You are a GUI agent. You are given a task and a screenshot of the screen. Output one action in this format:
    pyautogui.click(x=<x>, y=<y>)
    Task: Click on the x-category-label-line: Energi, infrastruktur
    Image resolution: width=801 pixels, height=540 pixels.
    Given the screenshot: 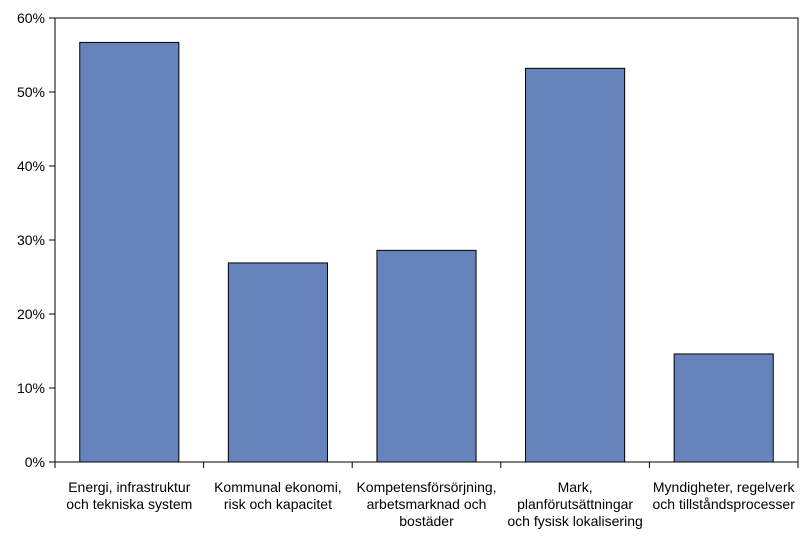 What is the action you would take?
    pyautogui.click(x=129, y=487)
    